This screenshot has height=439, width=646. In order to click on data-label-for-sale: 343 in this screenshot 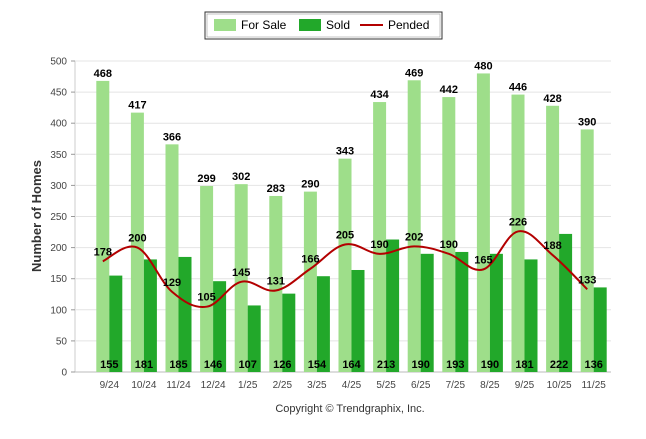, I will do `click(345, 152)`.